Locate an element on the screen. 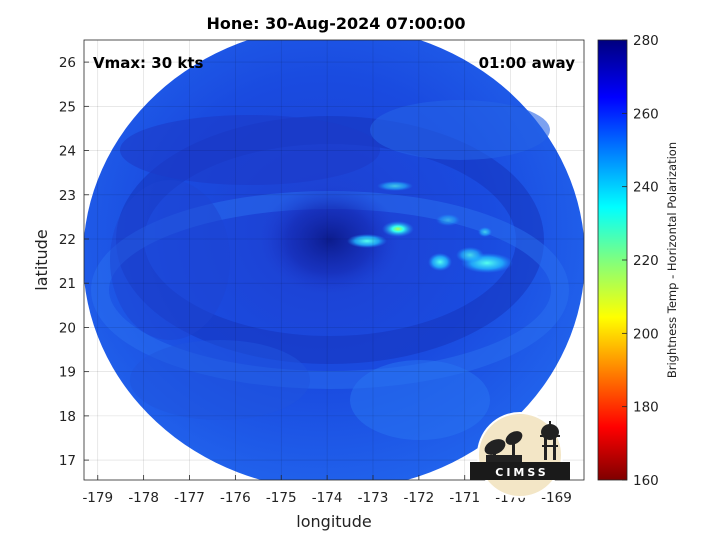  y-tick-label: 24 is located at coordinates (67, 152).